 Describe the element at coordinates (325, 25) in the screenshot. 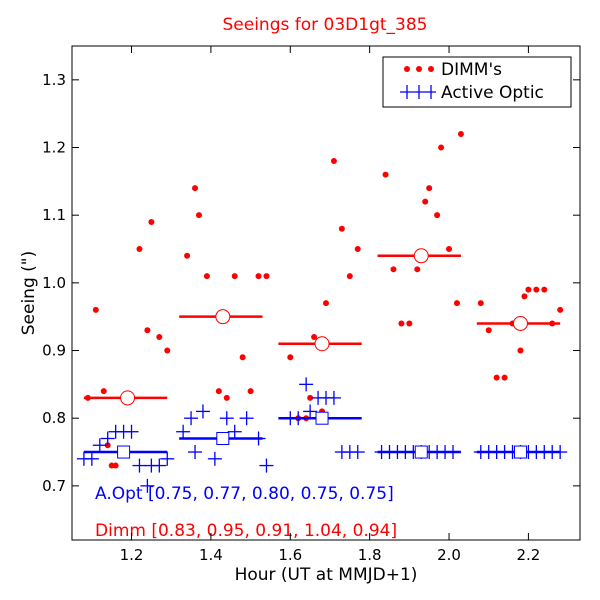

I see `chart-title: Seeings for 03D1gt_385` at that location.